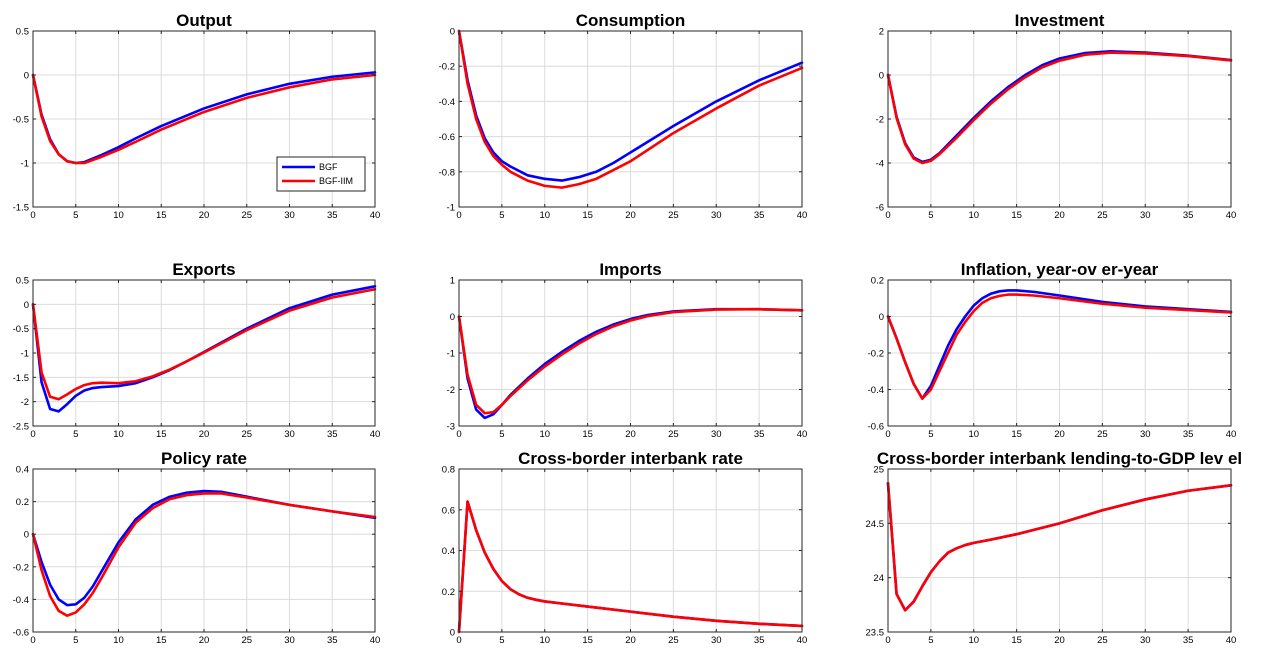 This screenshot has height=670, width=1263. Describe the element at coordinates (204, 458) in the screenshot. I see `panel-title: Policy rate` at that location.